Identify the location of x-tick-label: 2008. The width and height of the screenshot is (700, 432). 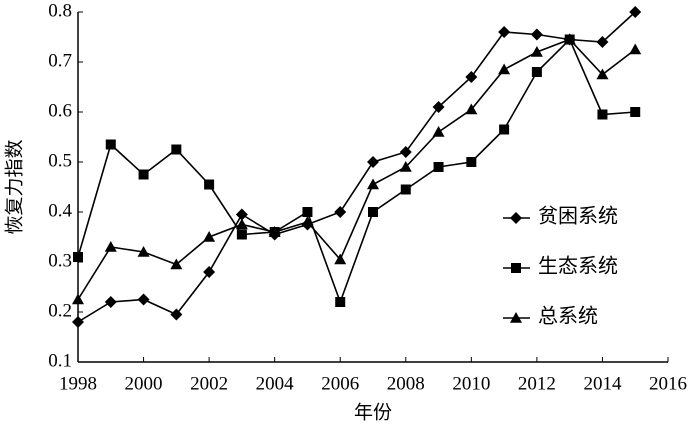
(406, 383).